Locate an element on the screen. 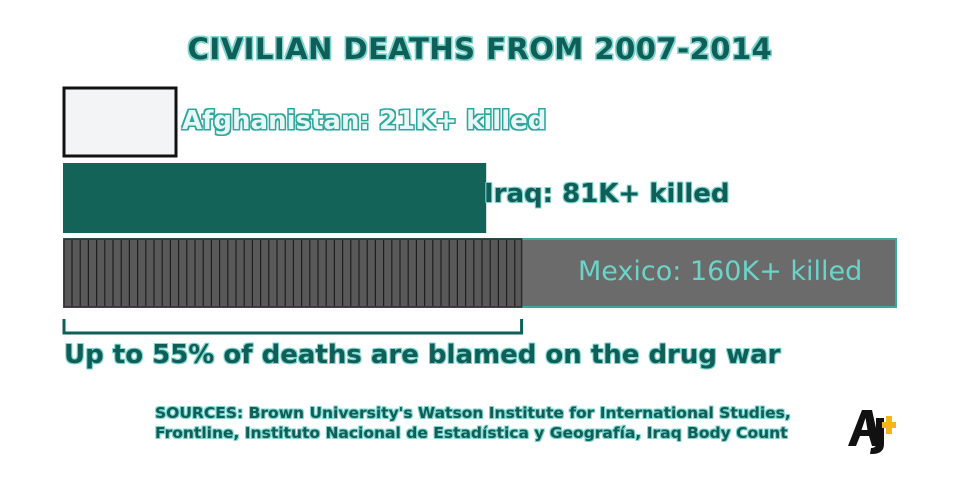 The height and width of the screenshot is (480, 960). bar-iraq is located at coordinates (275, 198).